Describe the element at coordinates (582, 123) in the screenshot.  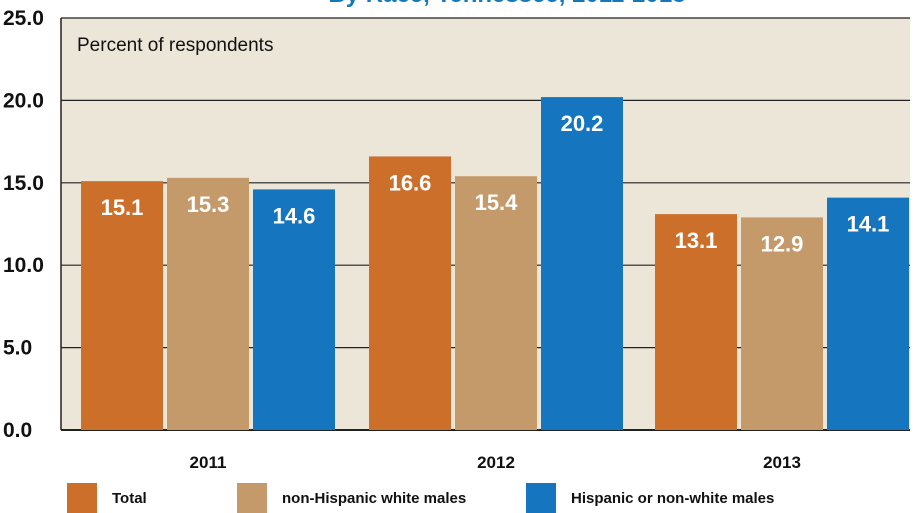
I see `data-label: 20.2` at that location.